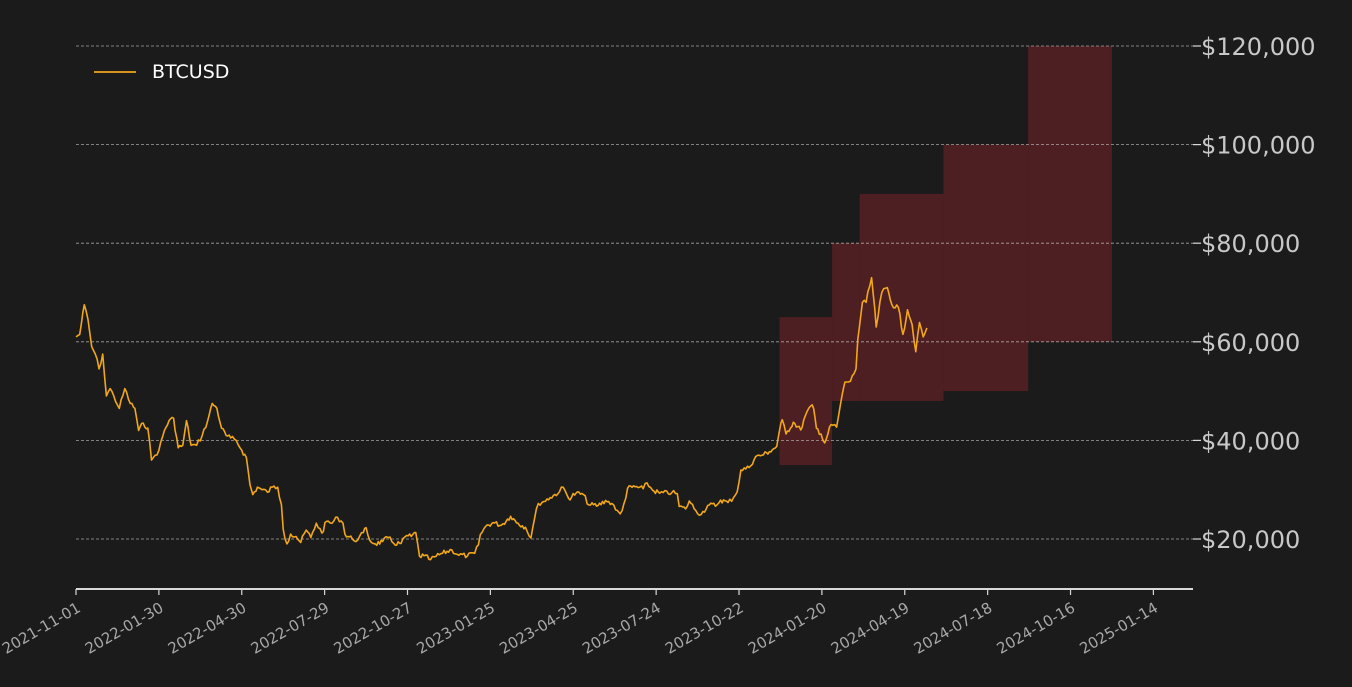 The height and width of the screenshot is (687, 1352). I want to click on legend-label: BTCUSD, so click(190, 72).